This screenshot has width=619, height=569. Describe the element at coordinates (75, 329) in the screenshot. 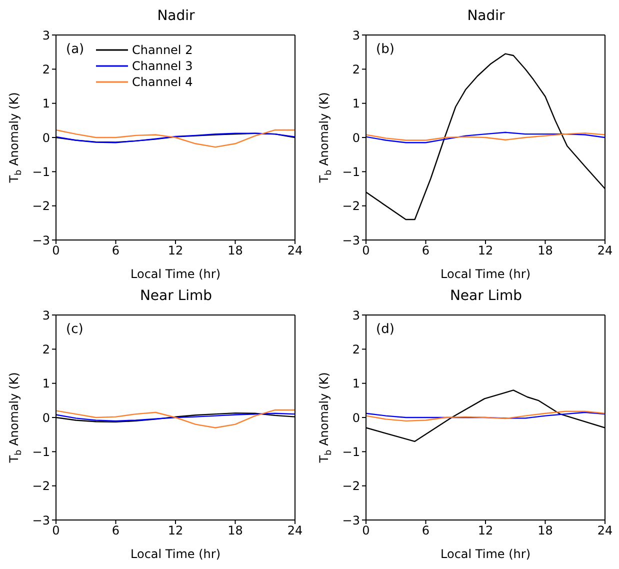

I see `annotation: (c)` at that location.